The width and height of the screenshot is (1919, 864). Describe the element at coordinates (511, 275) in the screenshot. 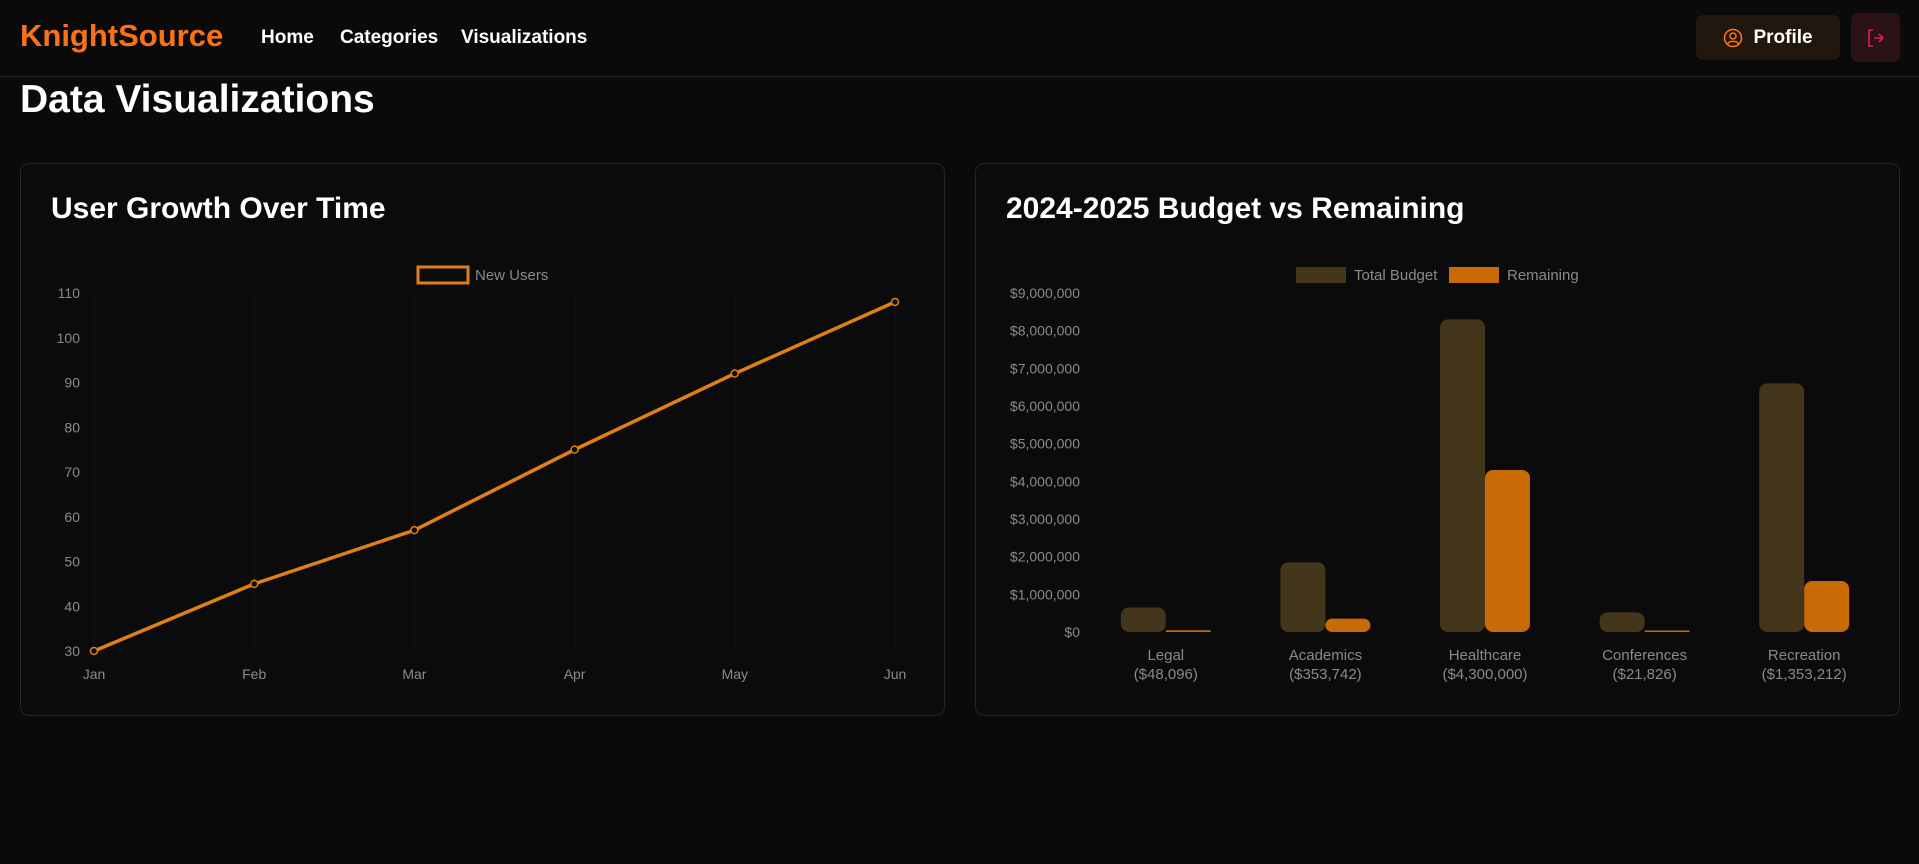

I see `legend-label: New Users` at that location.